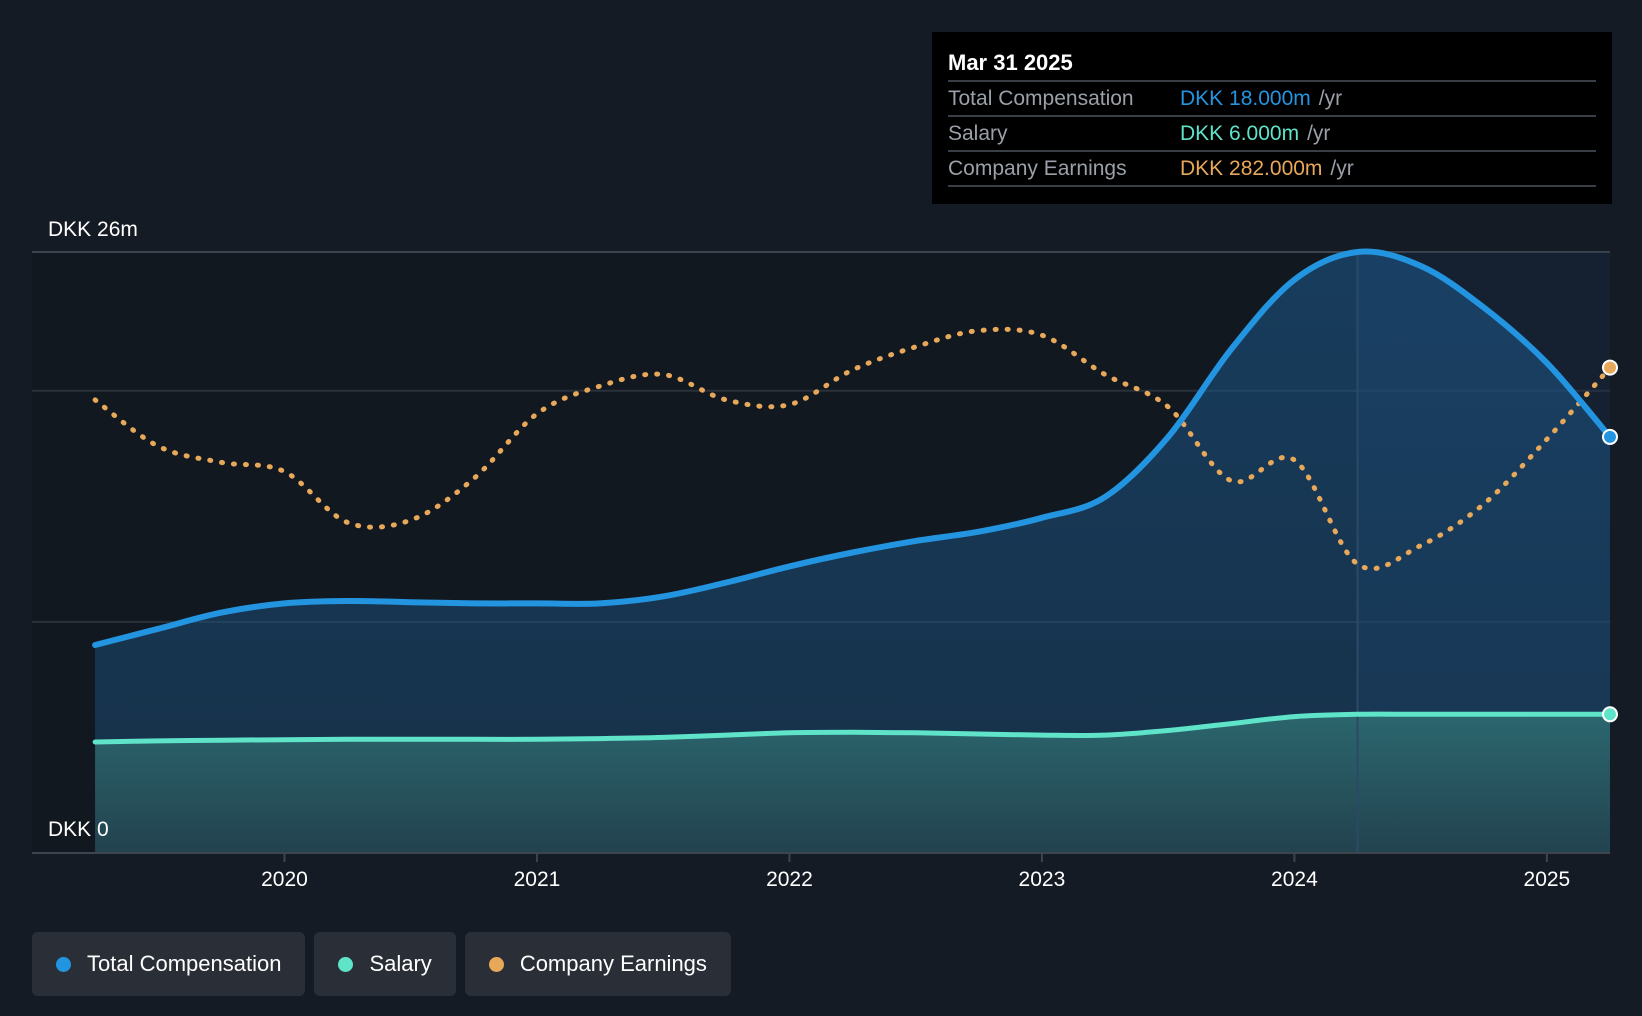 The height and width of the screenshot is (1016, 1642). Describe the element at coordinates (1042, 879) in the screenshot. I see `x-tick-label: 2023` at that location.